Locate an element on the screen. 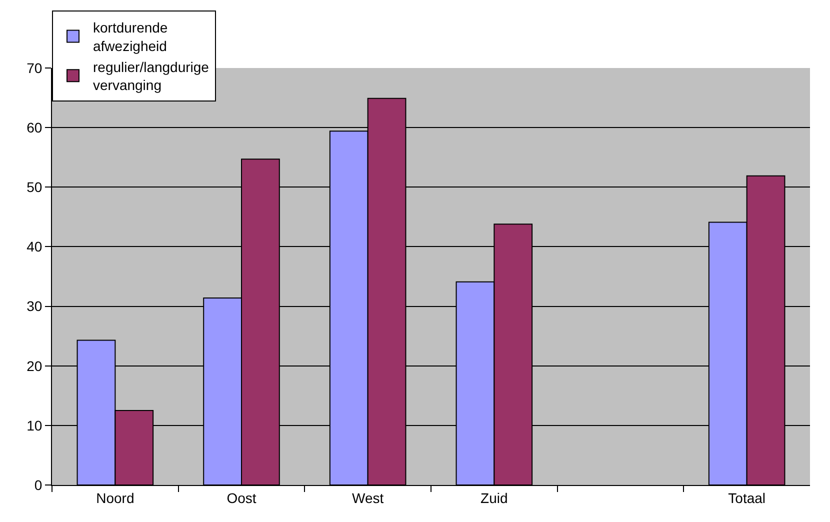  x-tick-label: Totaal is located at coordinates (747, 498).